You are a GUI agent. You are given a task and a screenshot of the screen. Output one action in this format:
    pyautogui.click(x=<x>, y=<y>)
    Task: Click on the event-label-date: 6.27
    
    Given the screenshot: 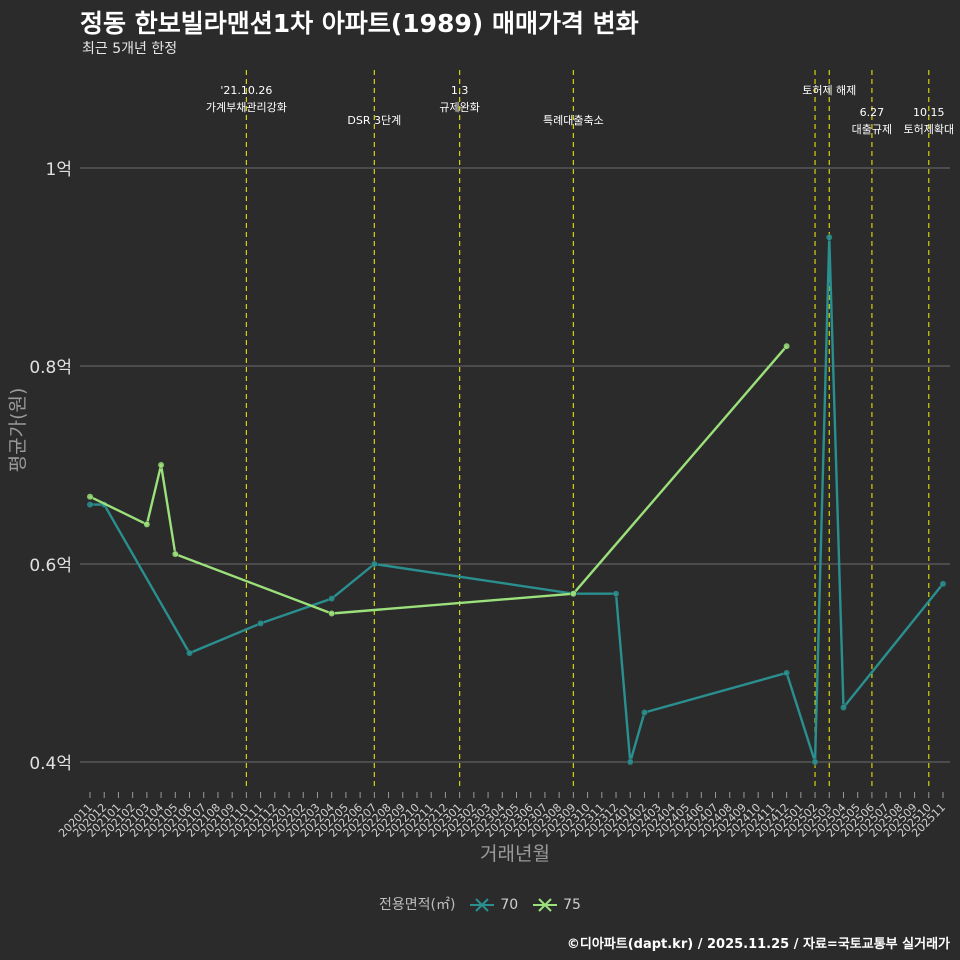 What is the action you would take?
    pyautogui.click(x=872, y=112)
    